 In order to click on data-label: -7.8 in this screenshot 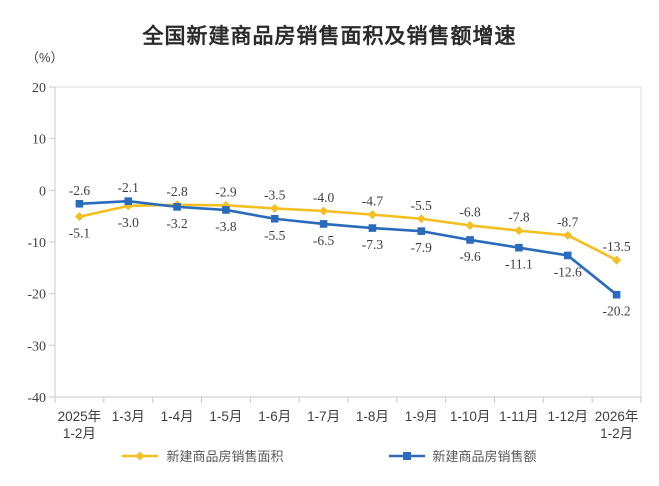, I will do `click(519, 217)`.